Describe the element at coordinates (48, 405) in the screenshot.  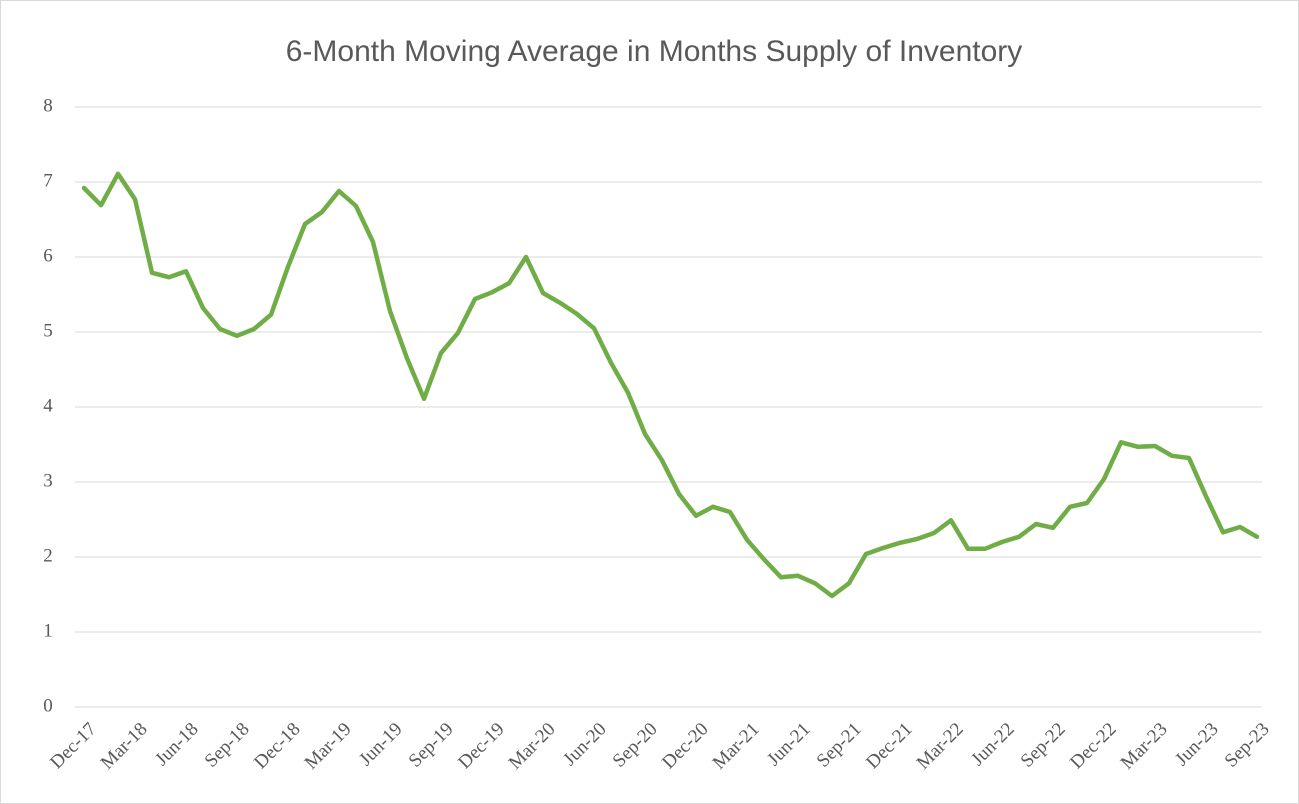
I see `y-tick-label: 4` at that location.